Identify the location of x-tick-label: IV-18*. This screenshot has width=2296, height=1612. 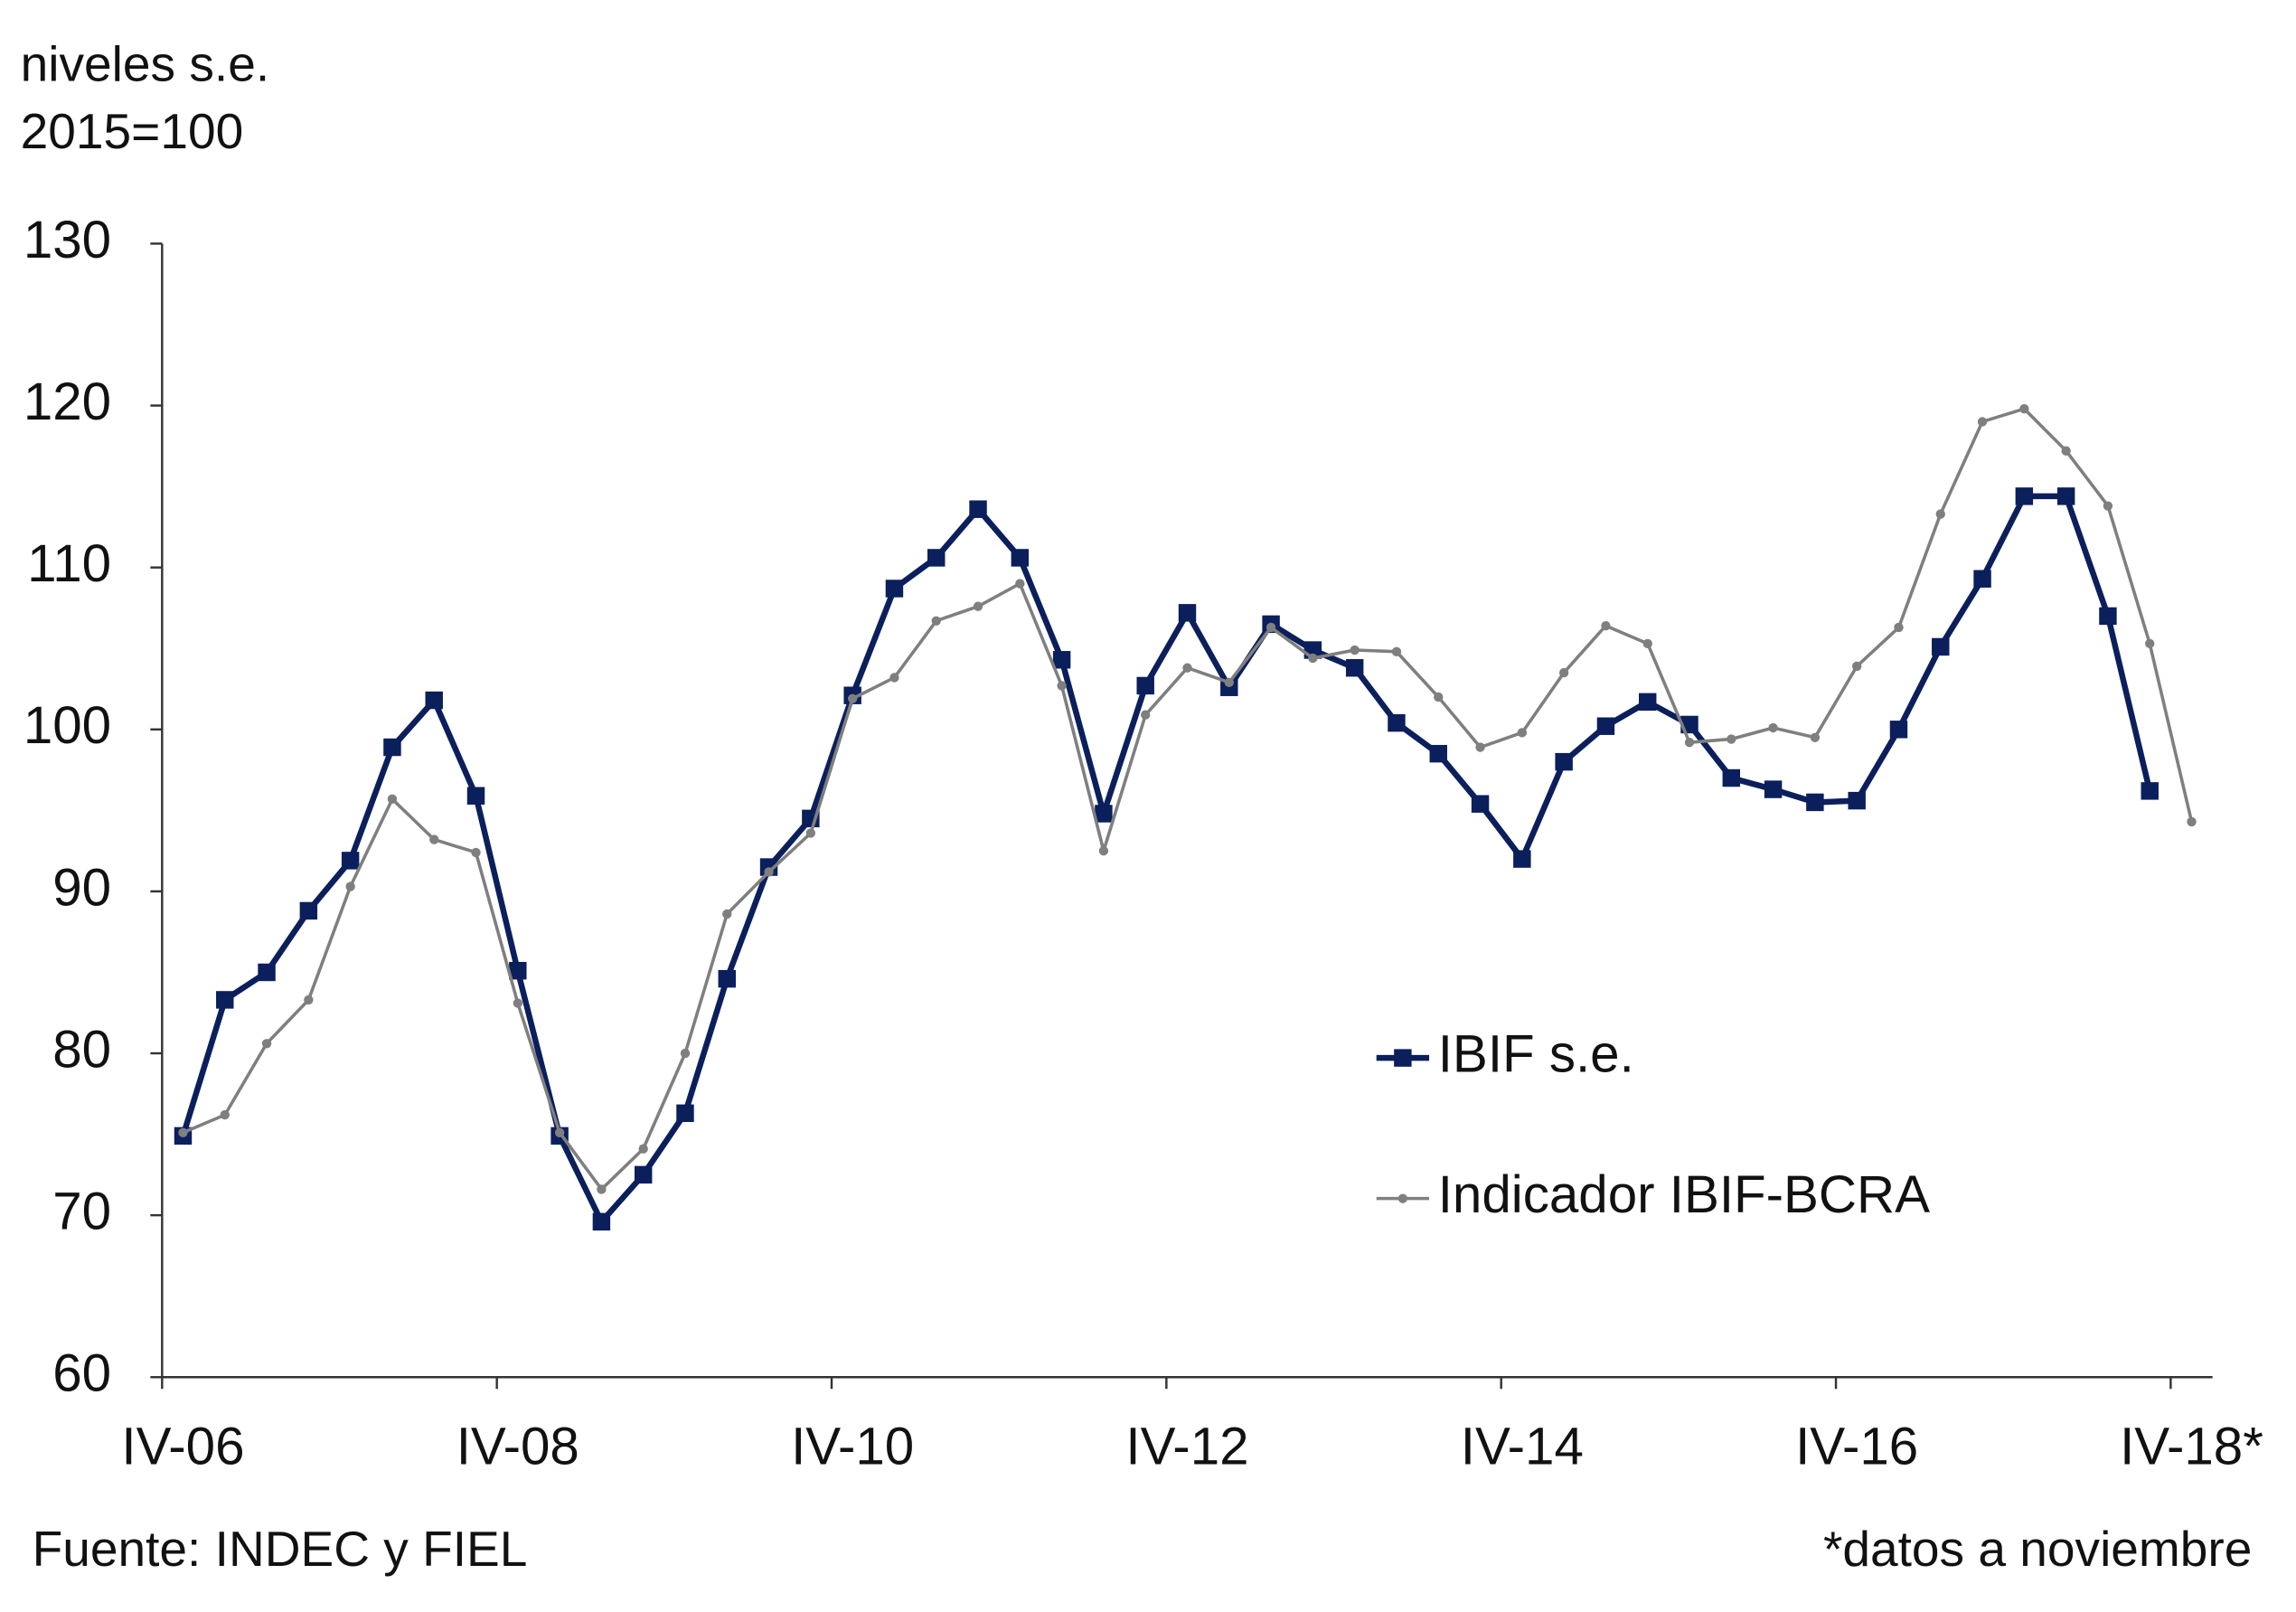
(2191, 1447).